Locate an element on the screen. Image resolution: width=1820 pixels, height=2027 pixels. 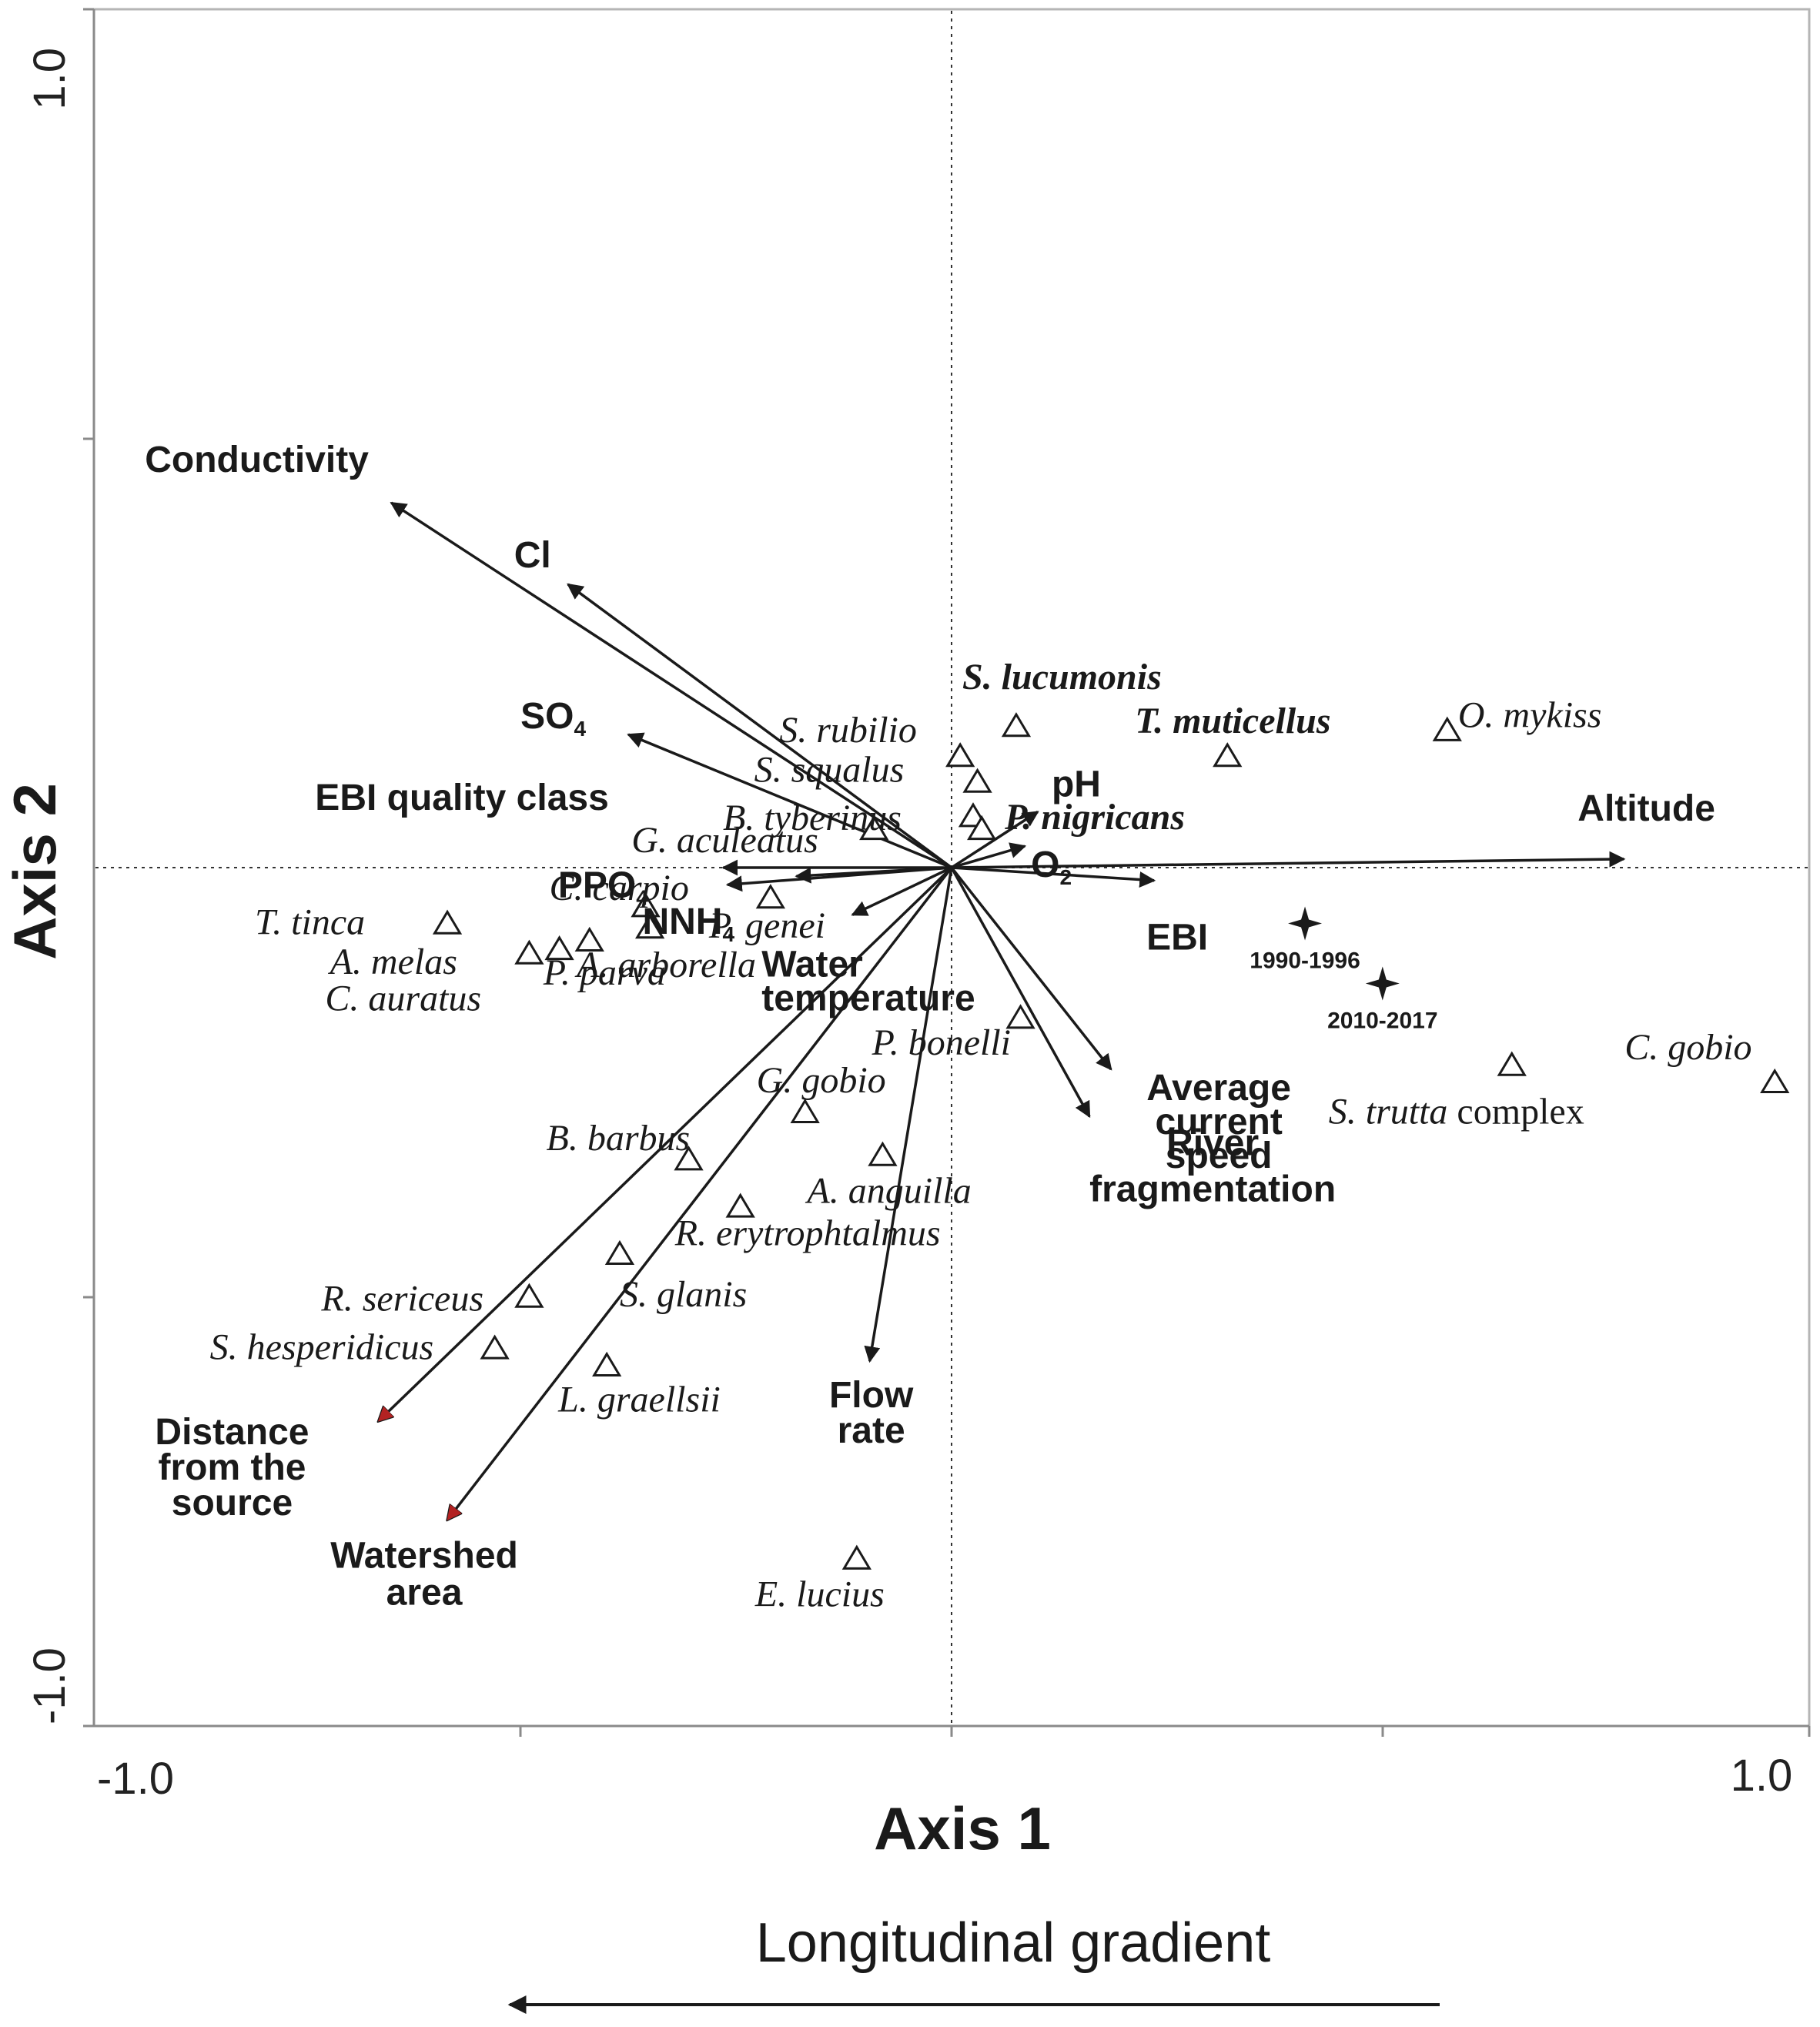
species-point-a-anguilla is located at coordinates (883, 1153).